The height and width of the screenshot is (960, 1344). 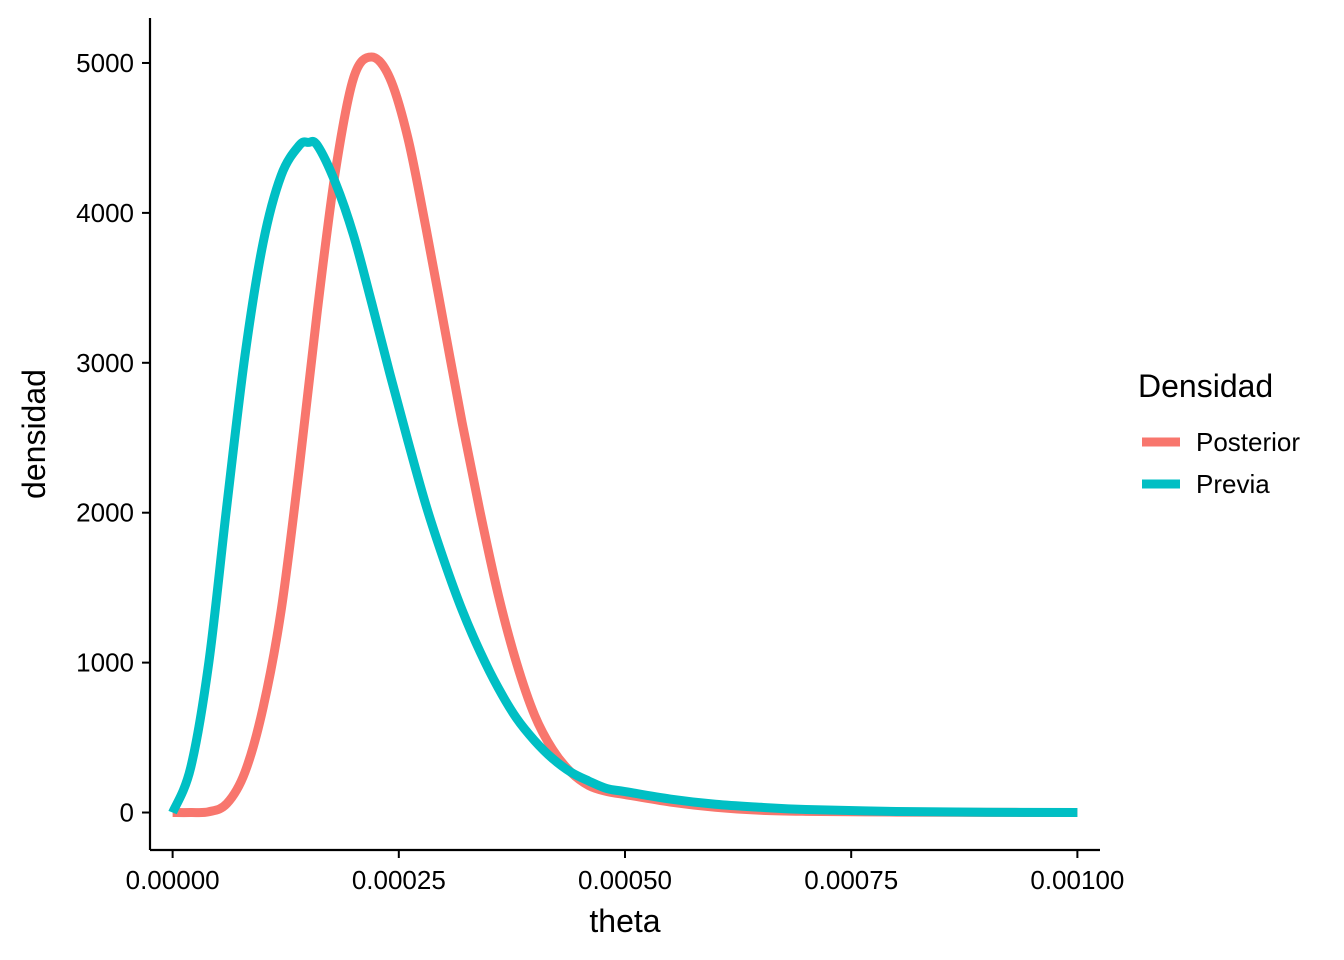 I want to click on legend-label-posterior: Posterior, so click(x=1248, y=442).